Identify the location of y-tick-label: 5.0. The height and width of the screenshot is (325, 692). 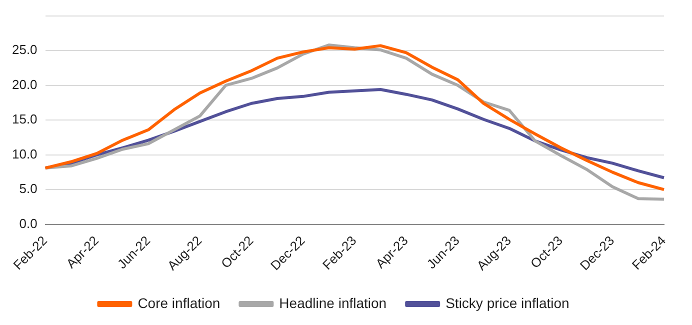
(28, 188).